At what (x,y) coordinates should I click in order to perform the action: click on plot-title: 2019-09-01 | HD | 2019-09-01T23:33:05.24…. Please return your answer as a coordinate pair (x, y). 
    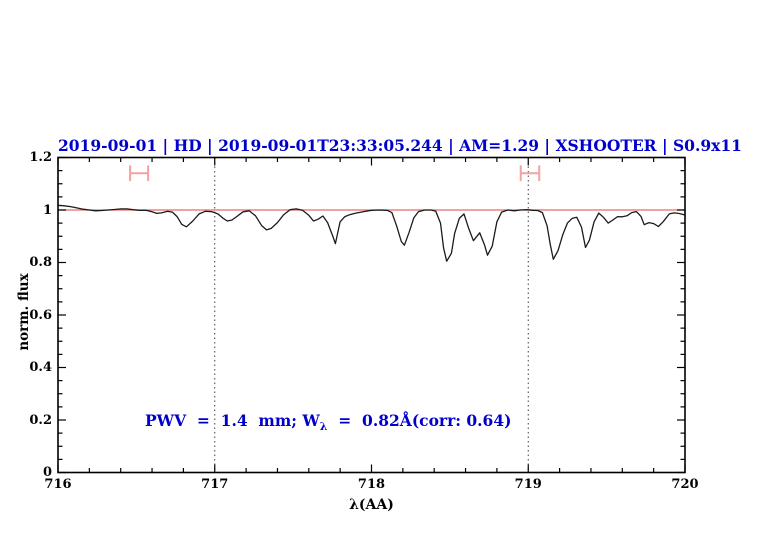
    Looking at the image, I should click on (400, 145).